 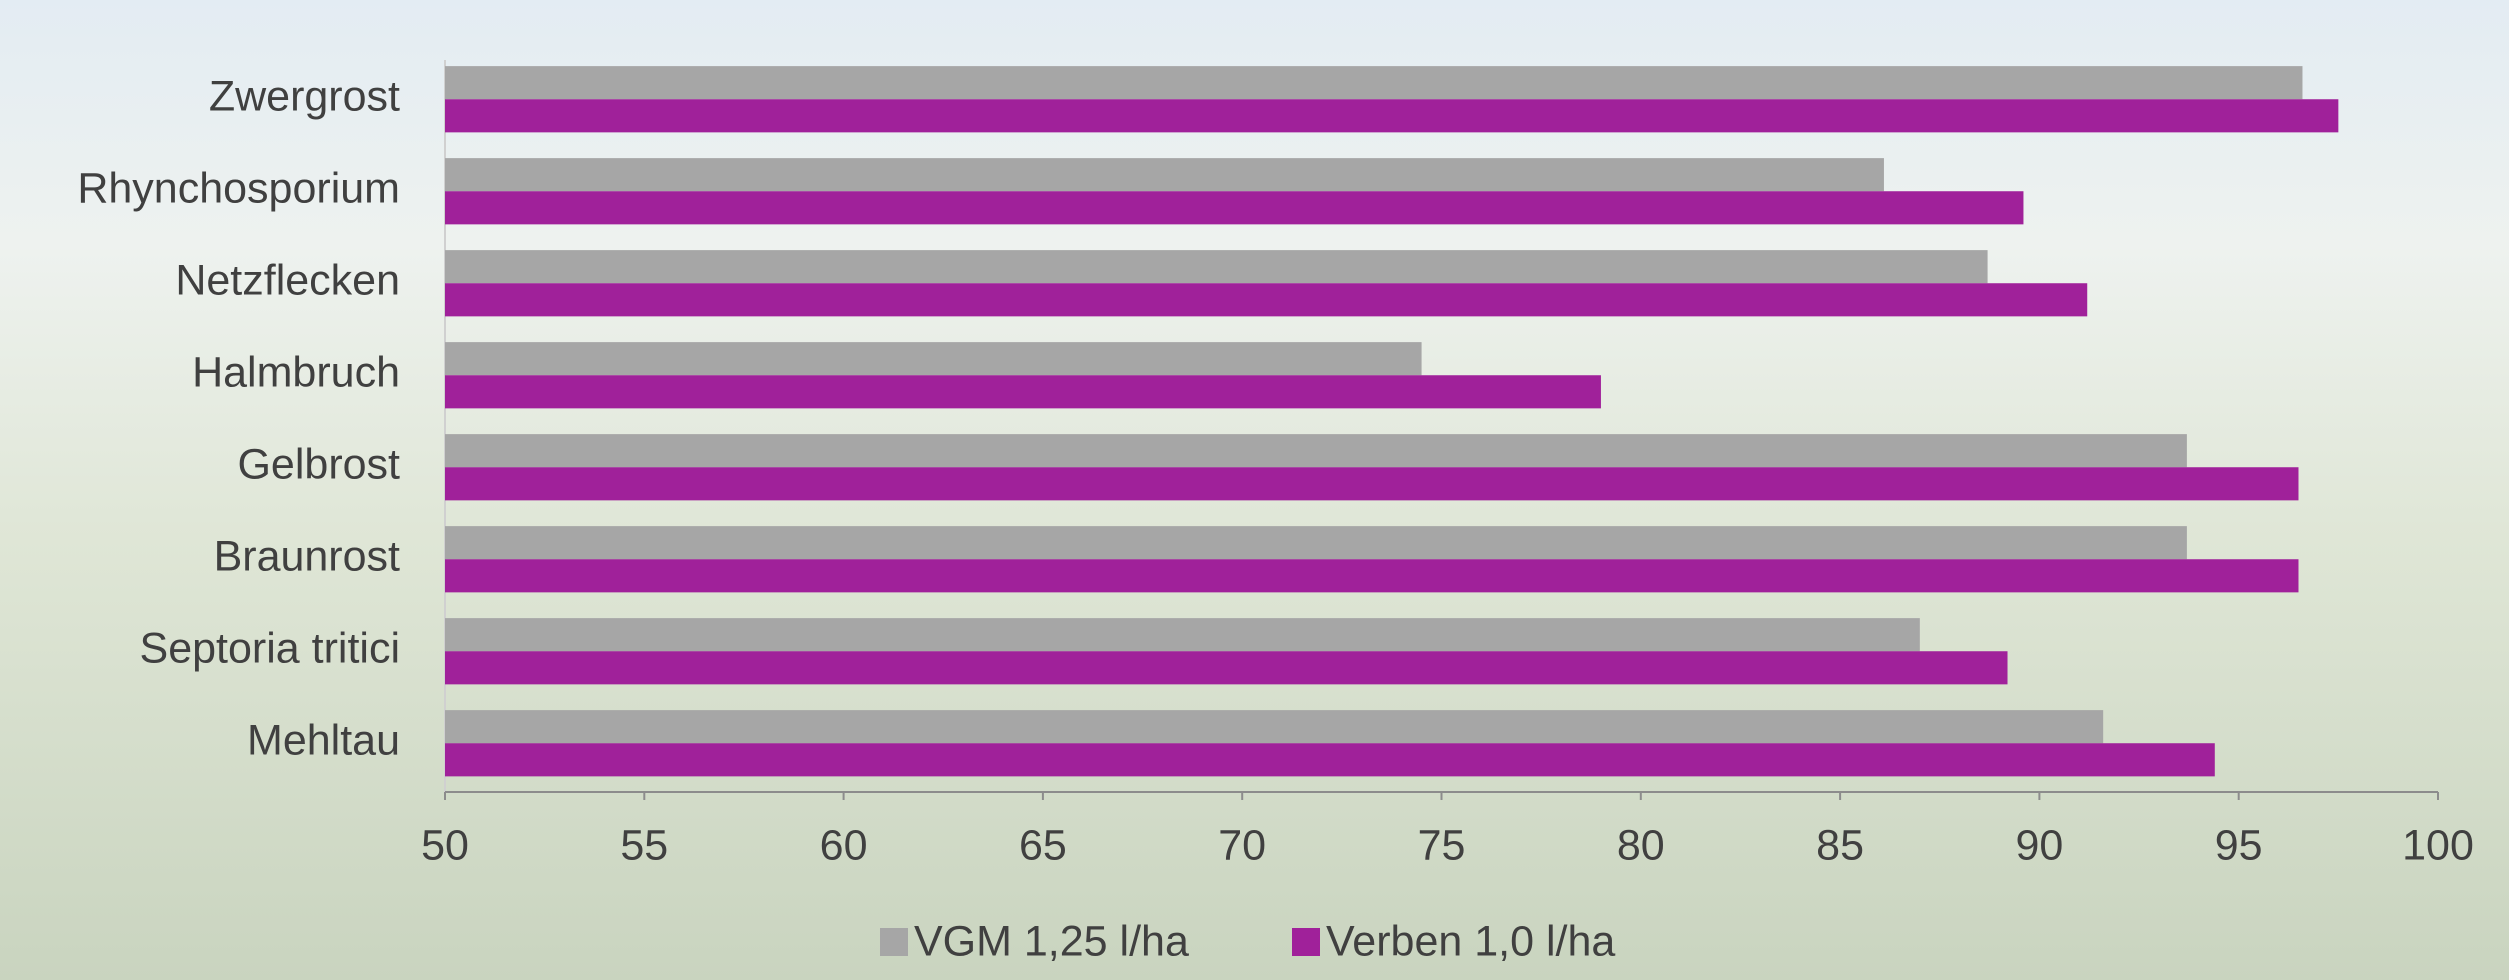 What do you see at coordinates (323, 741) in the screenshot?
I see `y-tick-label: Mehltau` at bounding box center [323, 741].